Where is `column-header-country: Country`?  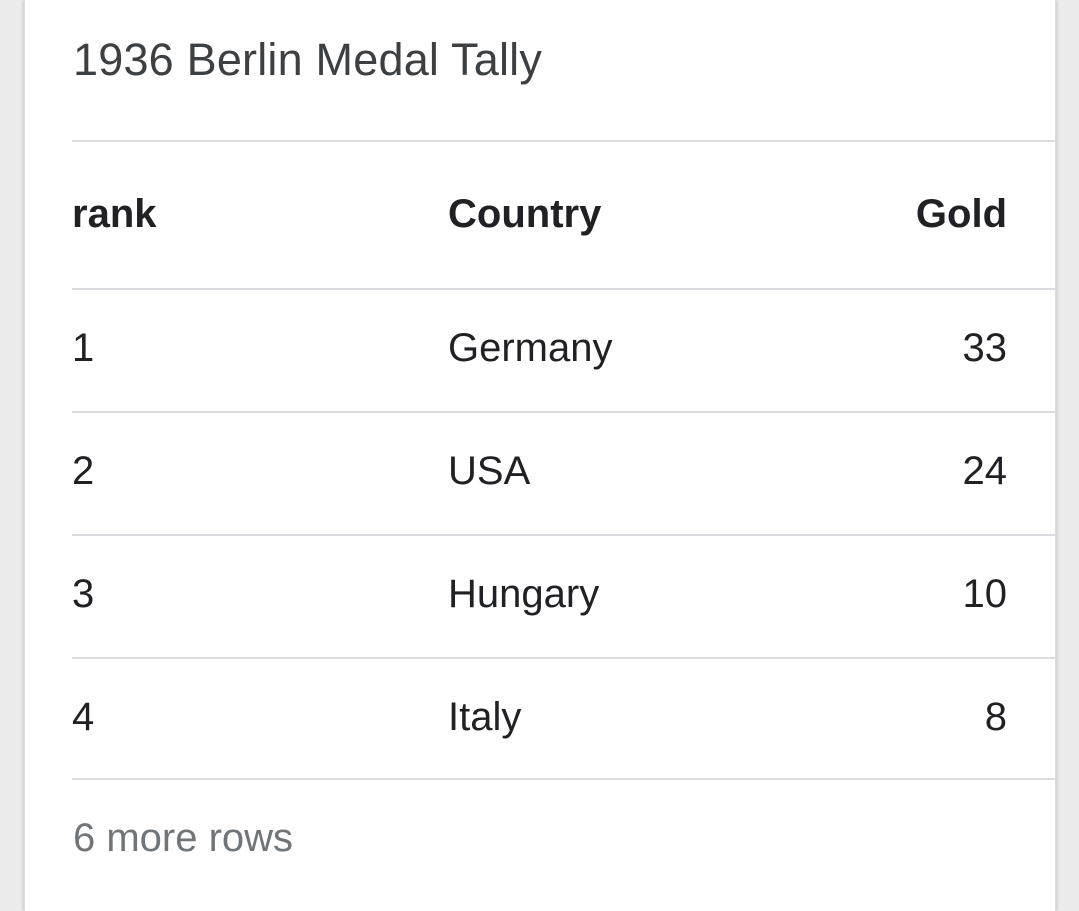
column-header-country: Country is located at coordinates (525, 214).